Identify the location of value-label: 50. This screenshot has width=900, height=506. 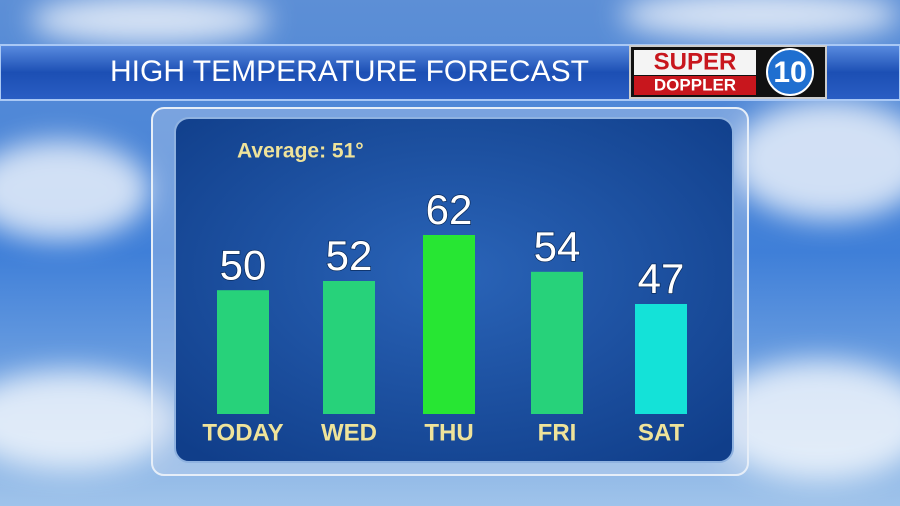
(243, 264).